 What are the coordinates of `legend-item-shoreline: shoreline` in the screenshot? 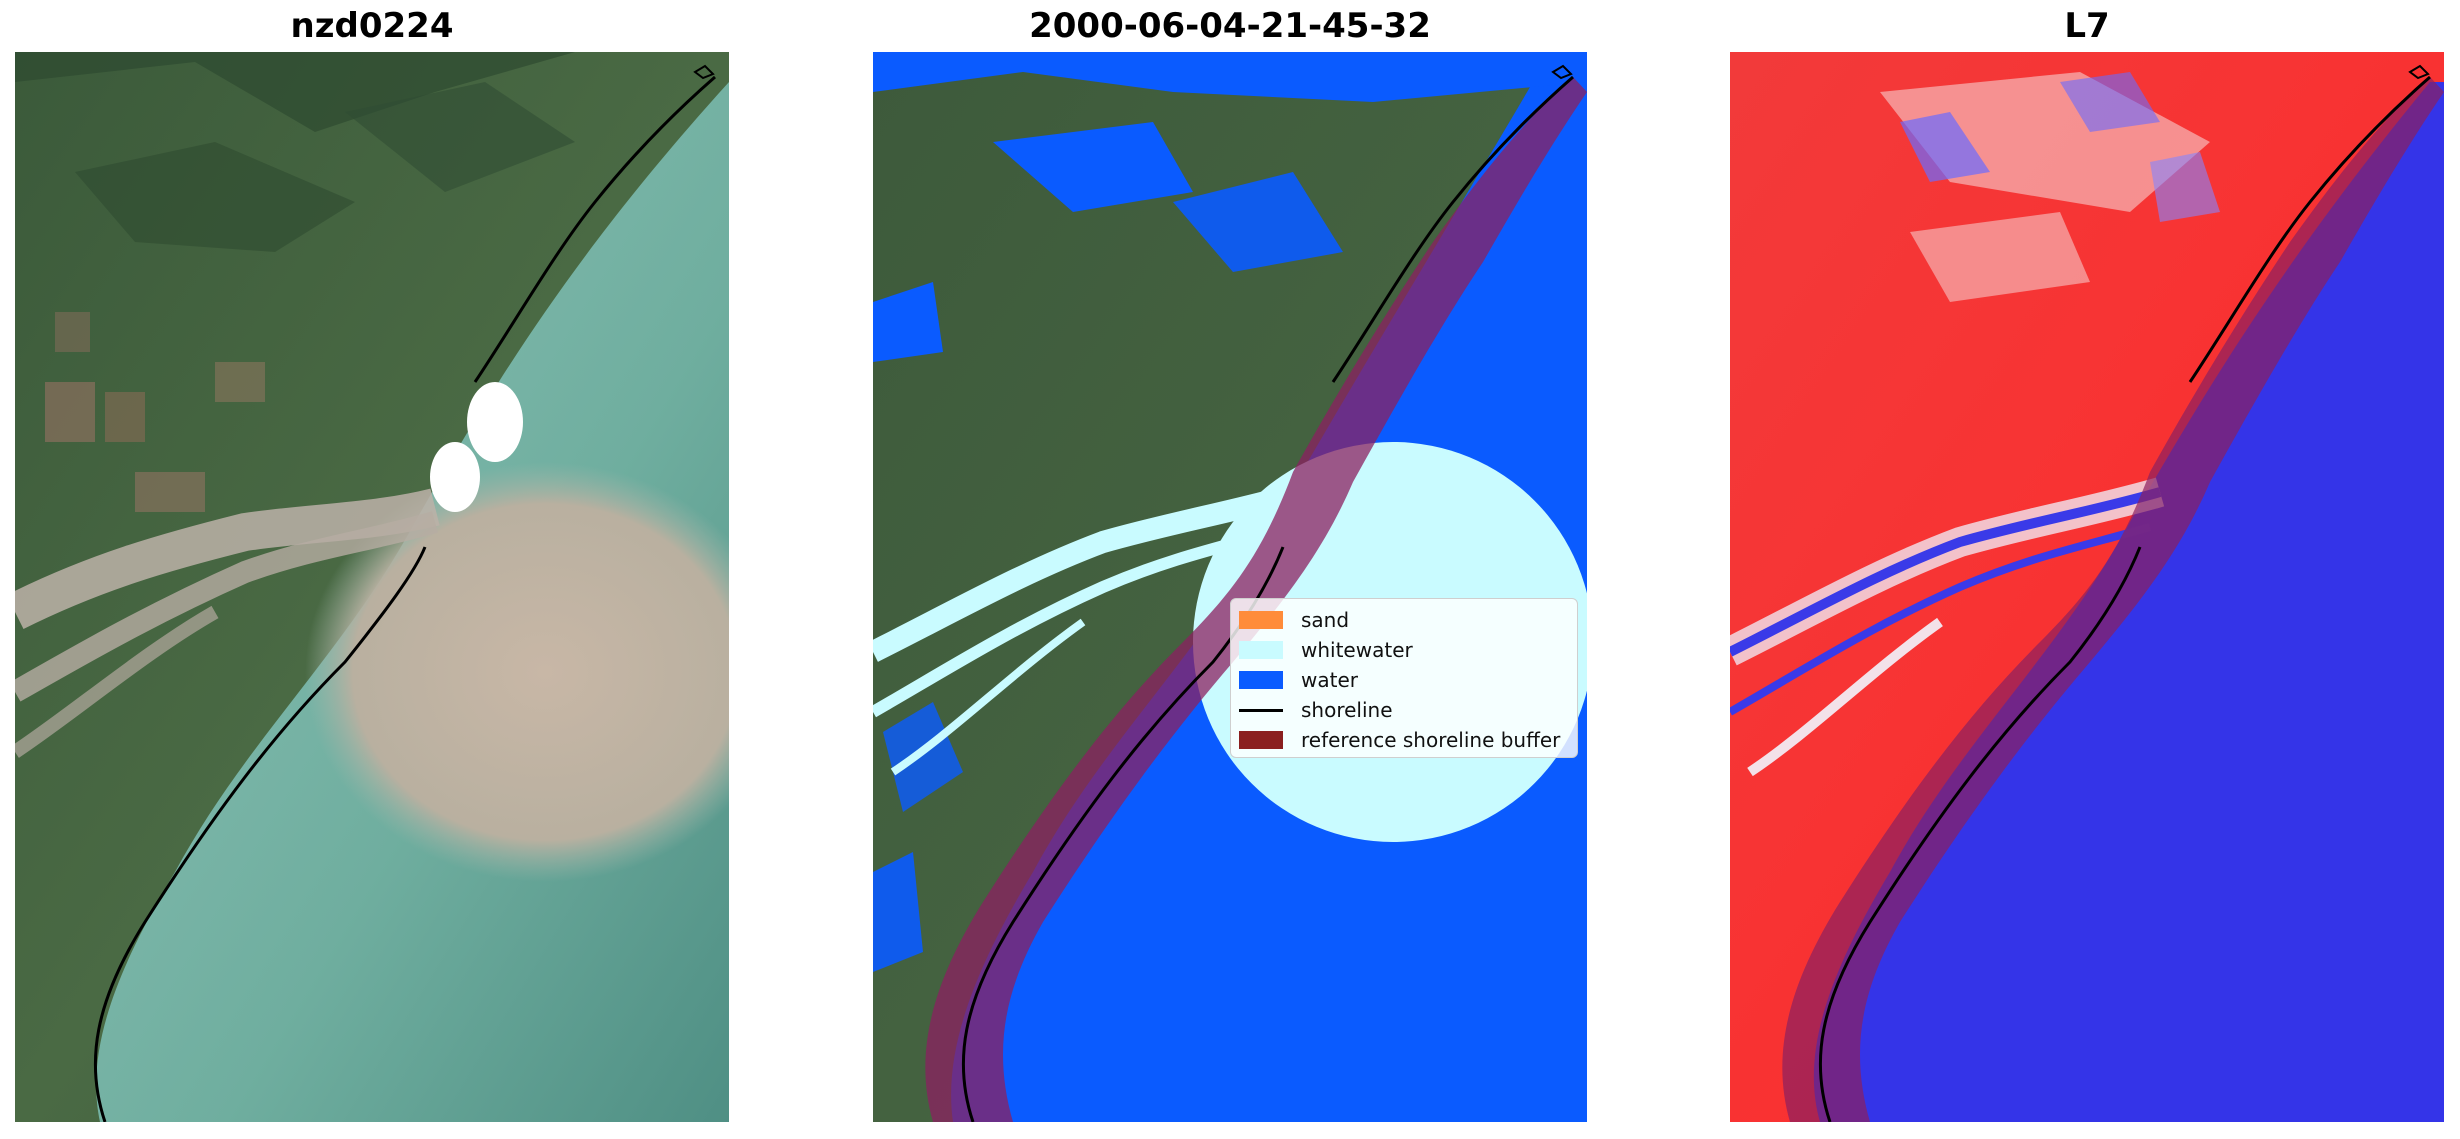 It's located at (1404, 710).